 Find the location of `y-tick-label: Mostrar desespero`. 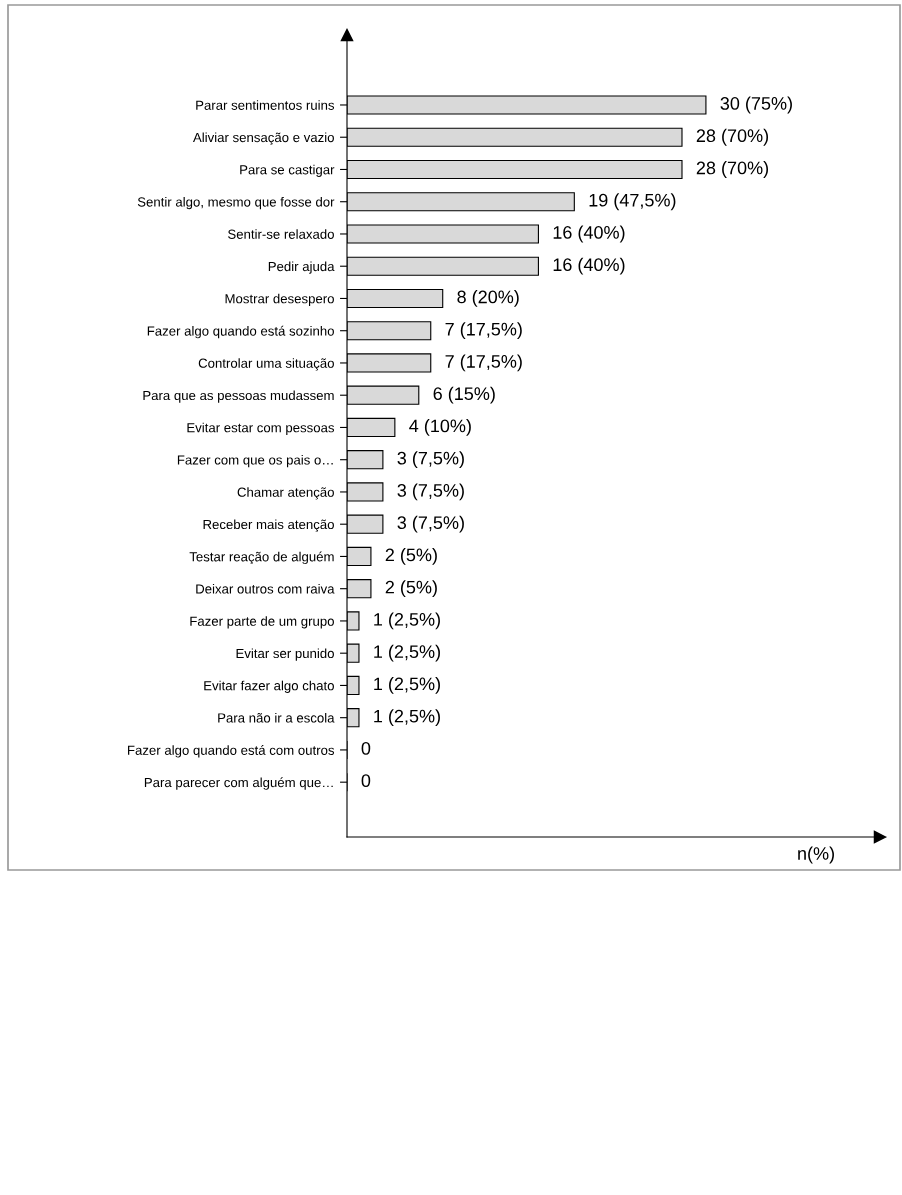

y-tick-label: Mostrar desespero is located at coordinates (279, 299).